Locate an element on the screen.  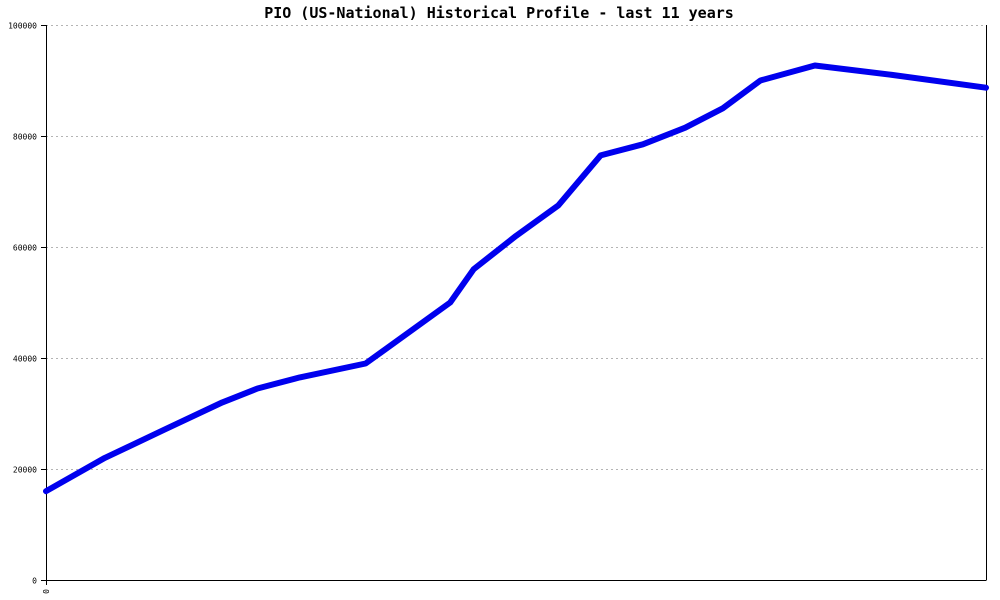
y-tick-label: 80000 is located at coordinates (25, 137).